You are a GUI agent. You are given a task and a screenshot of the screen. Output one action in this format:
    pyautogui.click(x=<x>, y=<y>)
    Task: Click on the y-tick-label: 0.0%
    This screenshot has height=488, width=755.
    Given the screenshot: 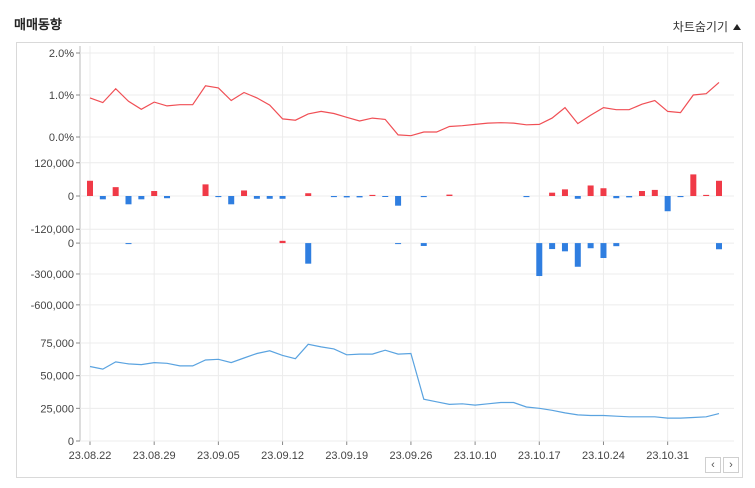 What is the action you would take?
    pyautogui.click(x=61, y=138)
    